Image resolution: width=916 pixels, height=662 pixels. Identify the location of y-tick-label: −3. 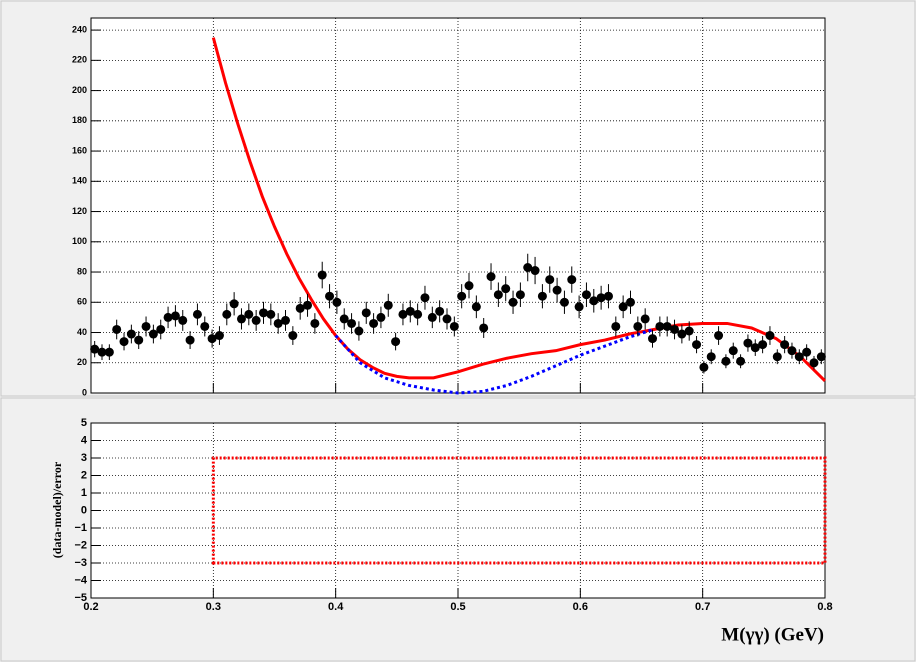
(80, 563).